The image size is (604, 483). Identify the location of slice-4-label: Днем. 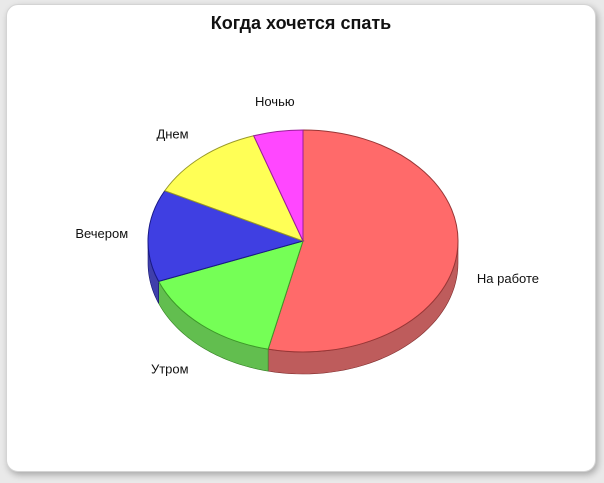
(172, 133).